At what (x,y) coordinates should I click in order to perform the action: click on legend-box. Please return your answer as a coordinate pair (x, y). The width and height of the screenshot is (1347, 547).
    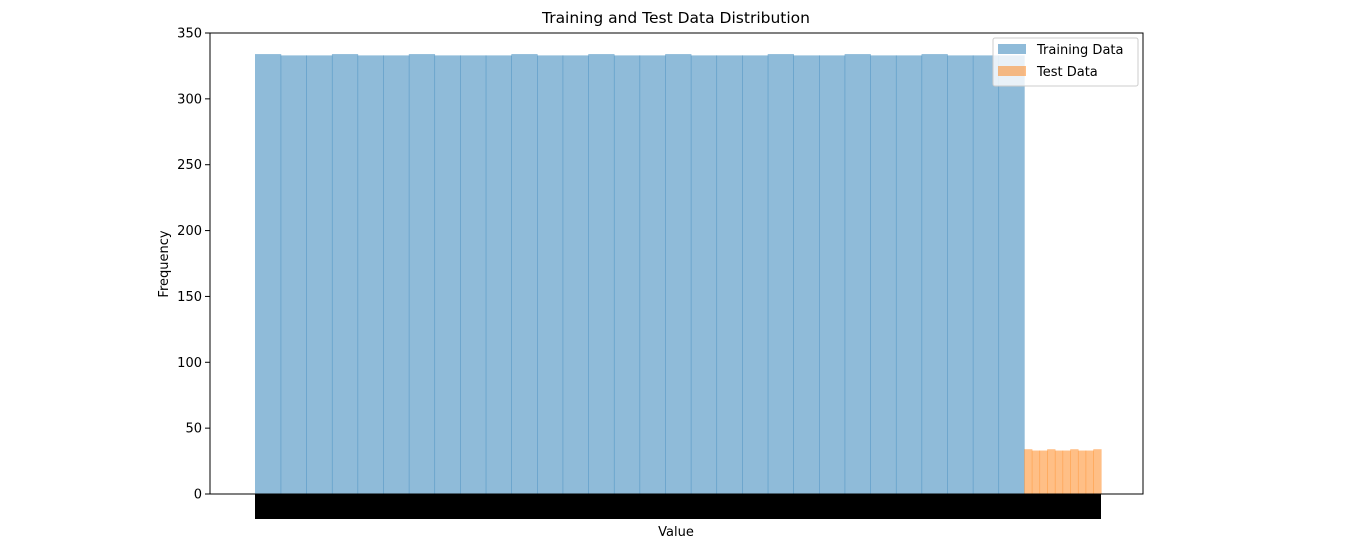
    Looking at the image, I should click on (1065, 62).